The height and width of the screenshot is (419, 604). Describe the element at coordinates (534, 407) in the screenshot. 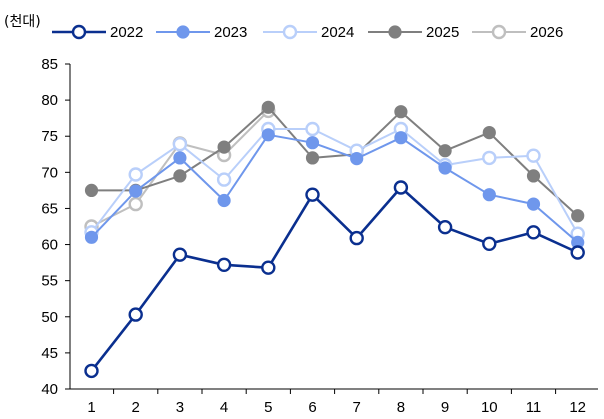

I see `x-tick-label: 11` at that location.